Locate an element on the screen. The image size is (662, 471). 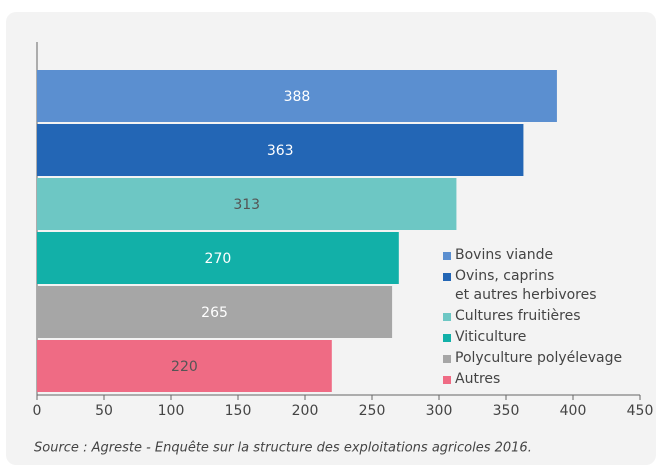
legend-item: Polyculture polyélevage is located at coordinates (532, 358).